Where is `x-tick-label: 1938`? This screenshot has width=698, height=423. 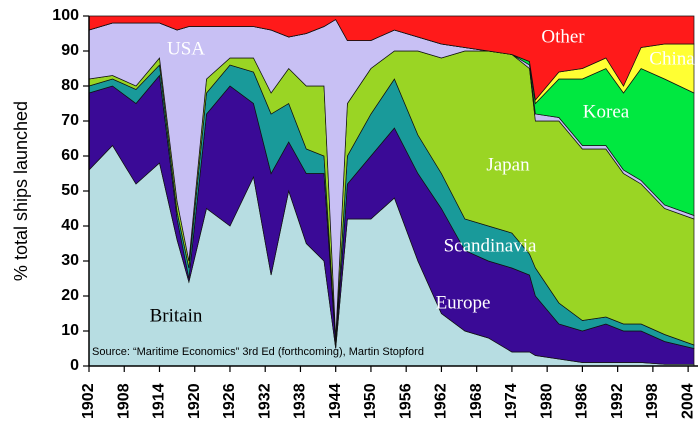 x-tick-label: 1938 is located at coordinates (300, 401).